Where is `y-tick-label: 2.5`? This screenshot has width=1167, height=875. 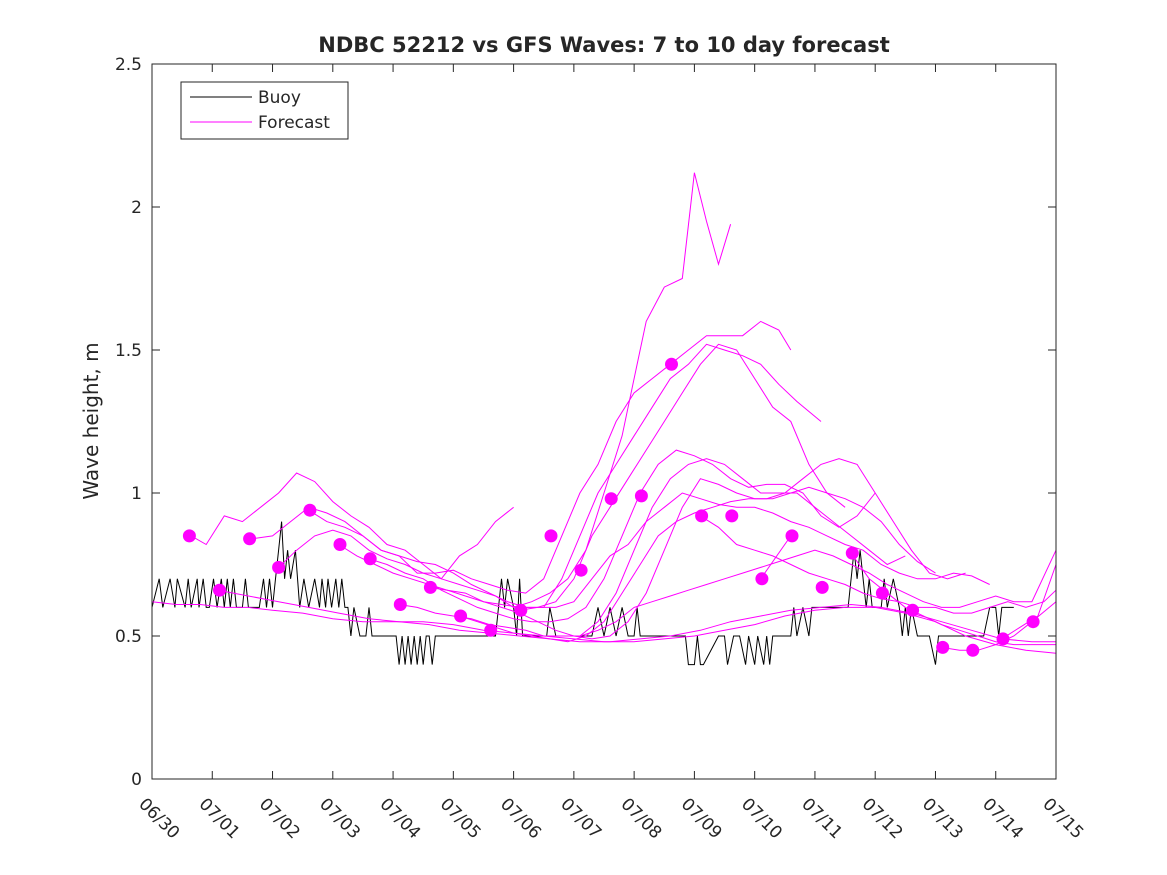
y-tick-label: 2.5 is located at coordinates (128, 65).